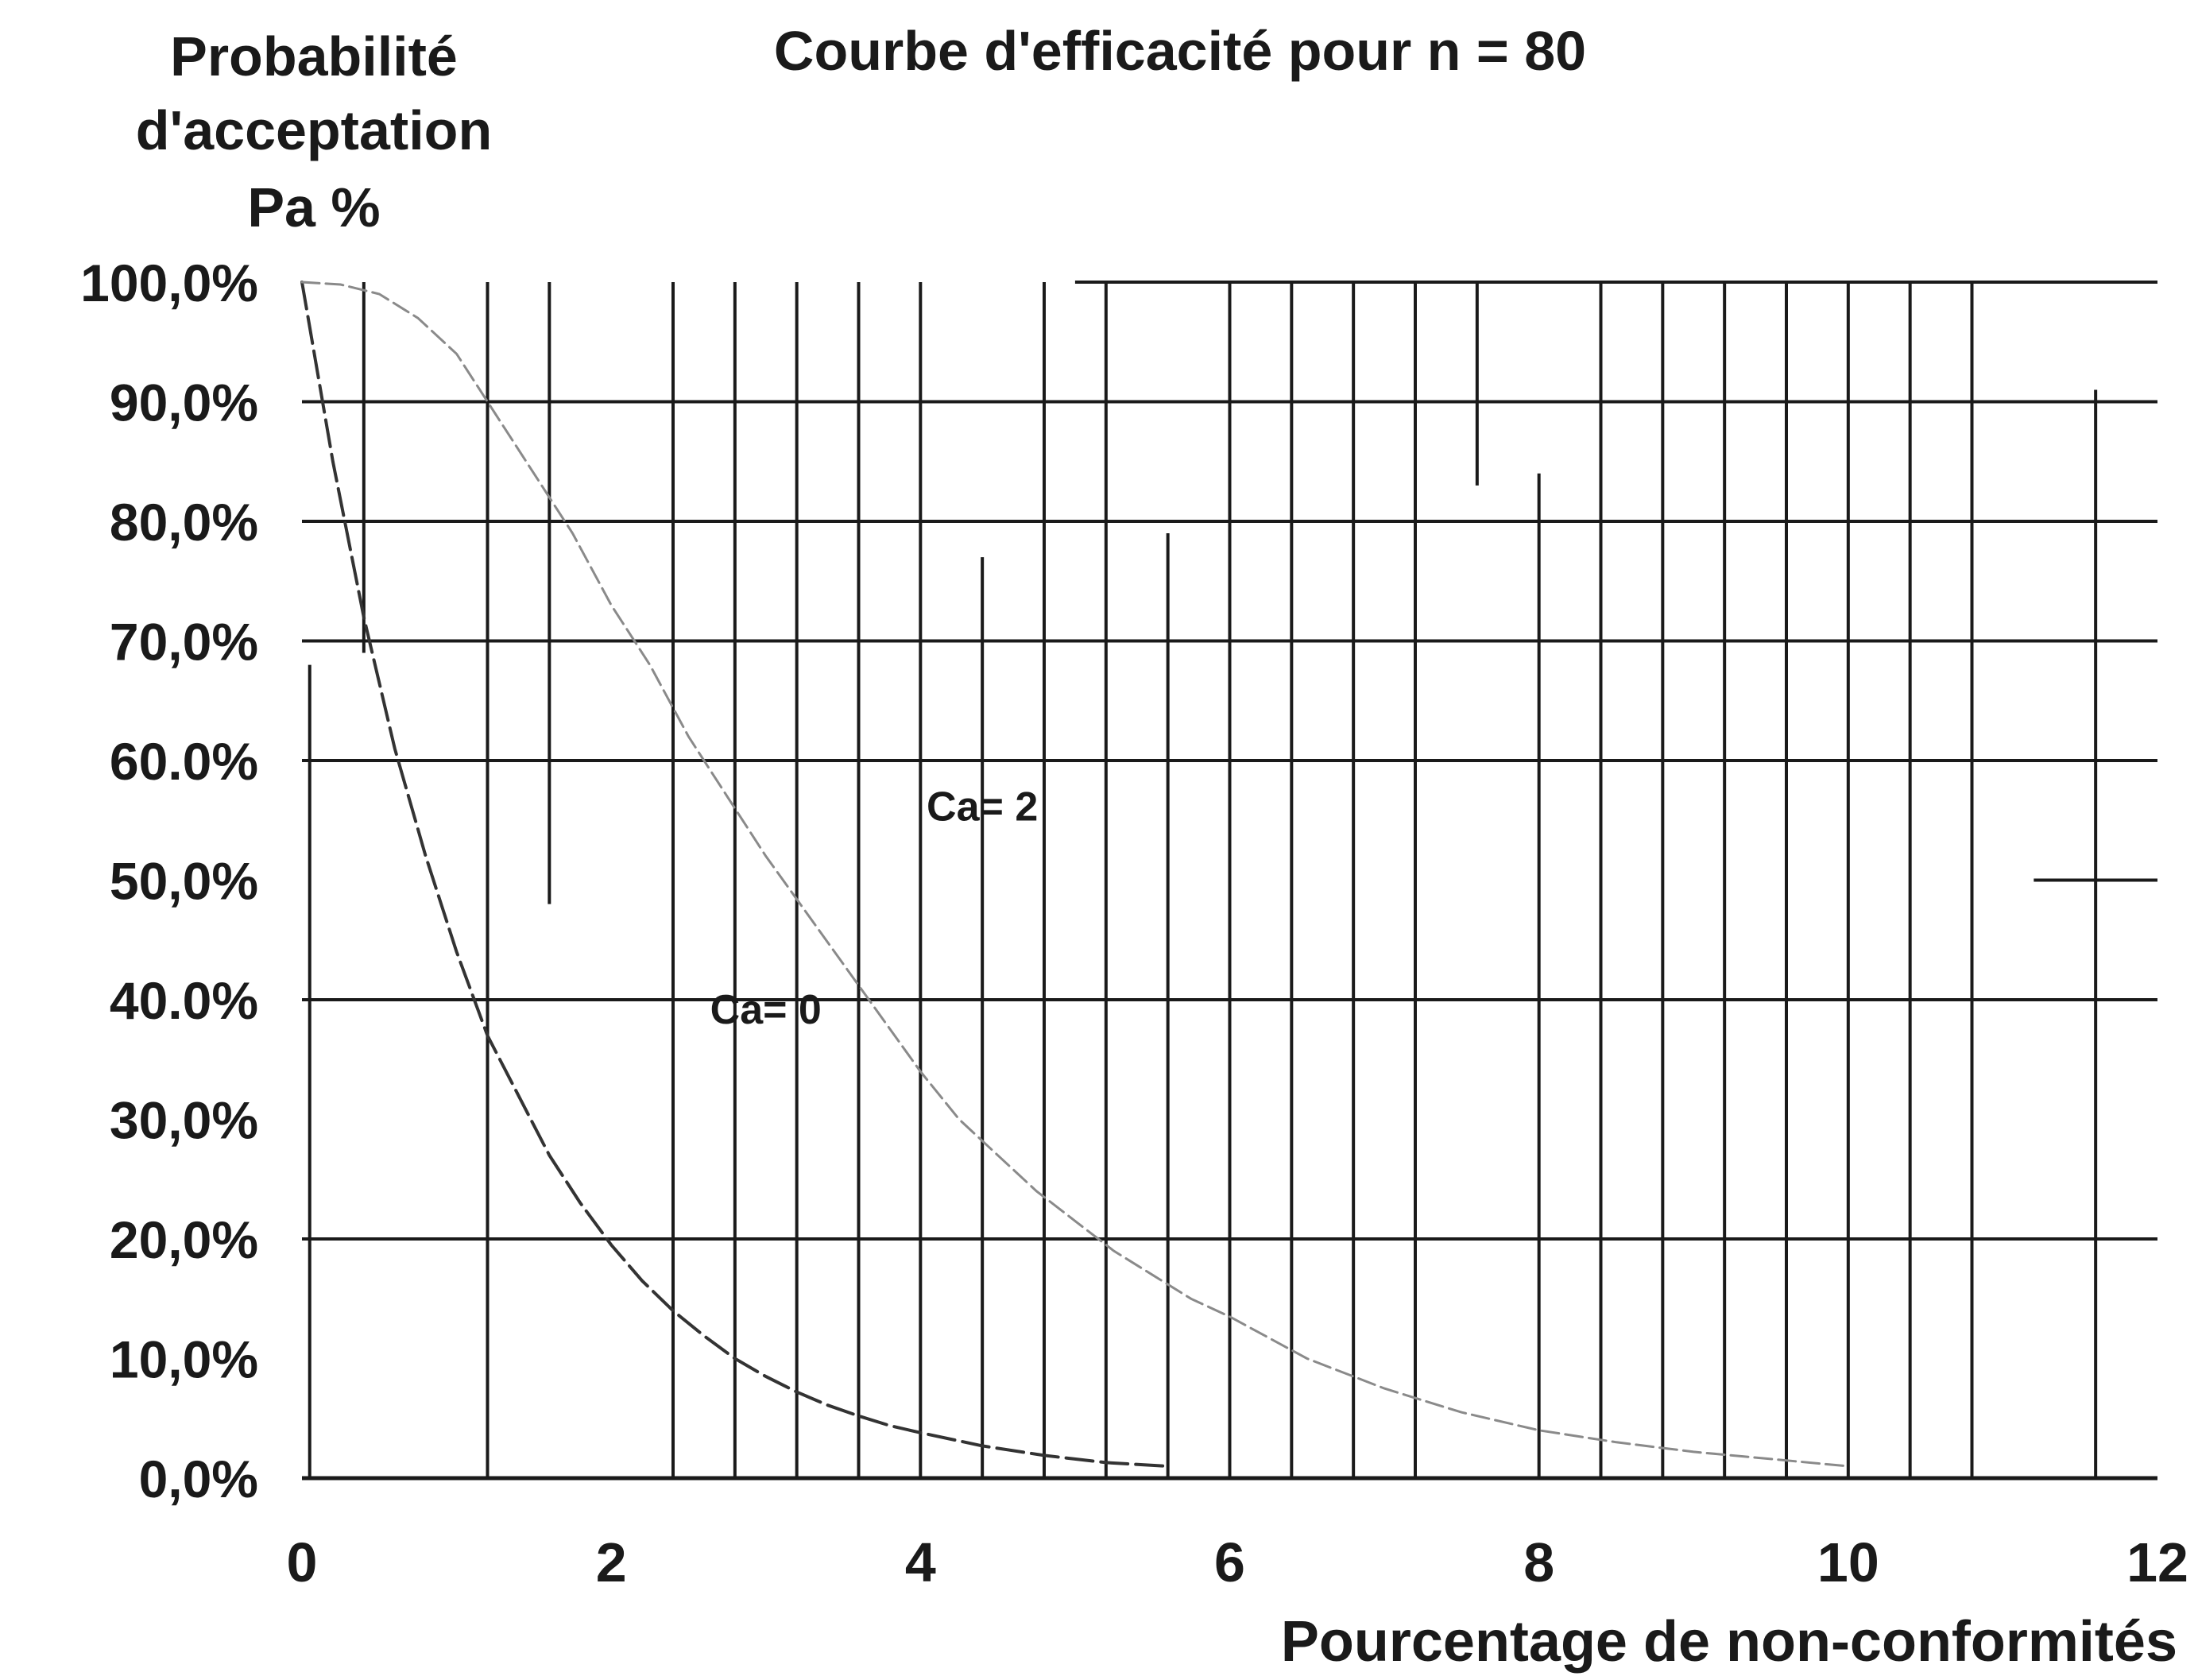 Image resolution: width=2198 pixels, height=1680 pixels. Describe the element at coordinates (1229, 1562) in the screenshot. I see `x-tick-label: 6` at that location.